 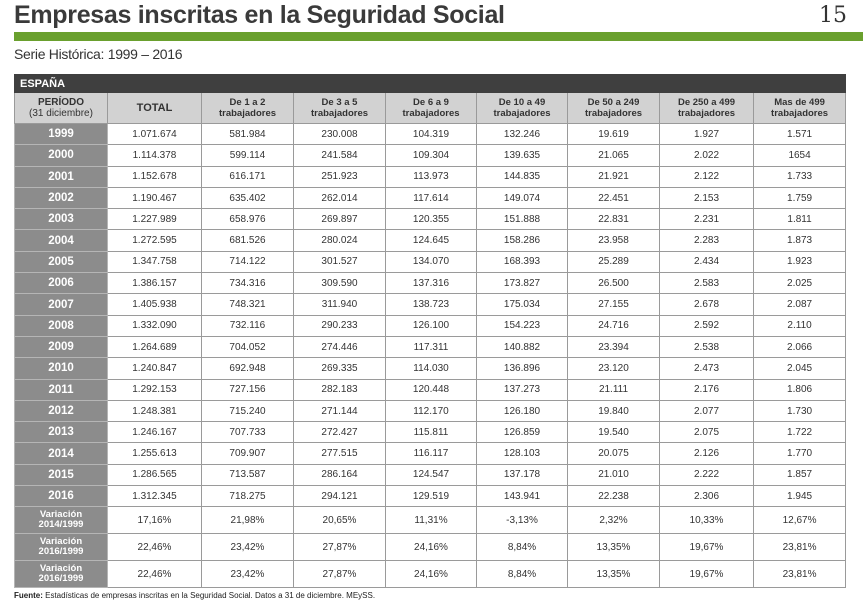 What do you see at coordinates (522, 411) in the screenshot?
I see `table-cell: 126.180` at bounding box center [522, 411].